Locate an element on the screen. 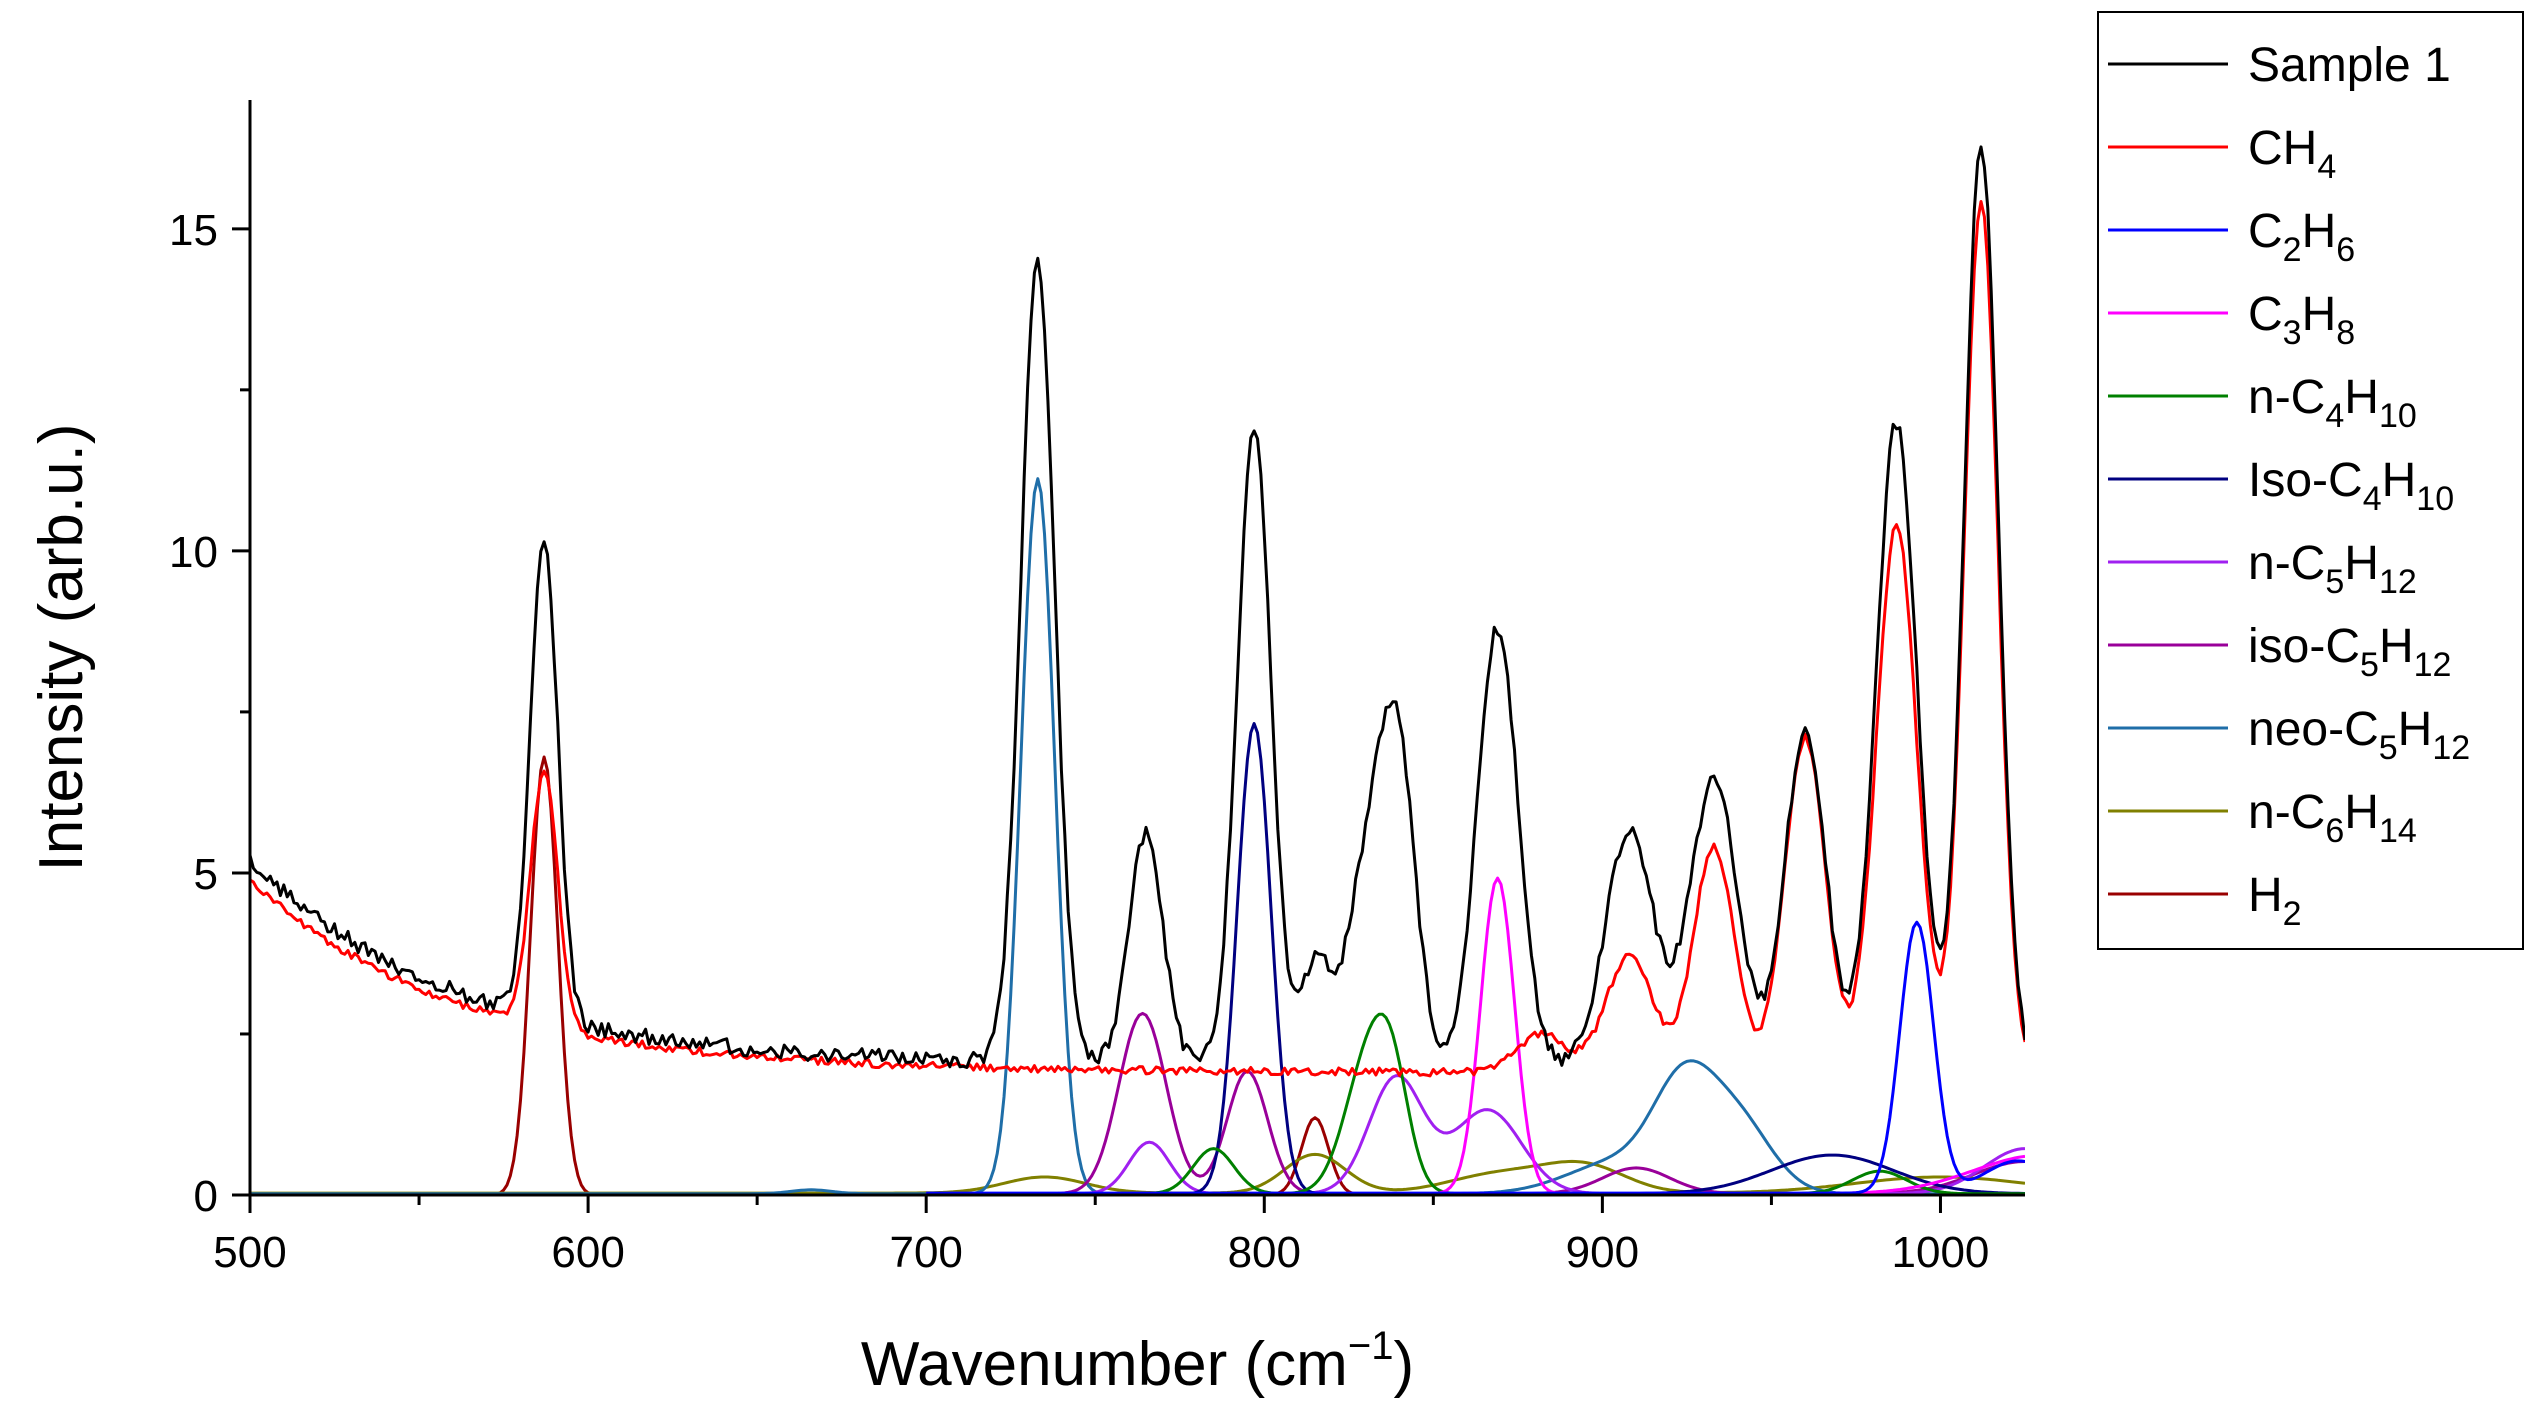 This screenshot has height=1416, width=2537. series-line-c2h6 is located at coordinates (1475, 1057).